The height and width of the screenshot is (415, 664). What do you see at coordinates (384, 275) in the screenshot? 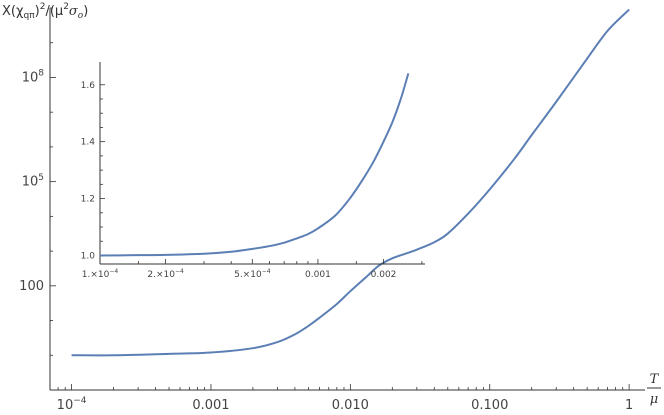
I see `inset-x-tick-label: 0.002` at bounding box center [384, 275].